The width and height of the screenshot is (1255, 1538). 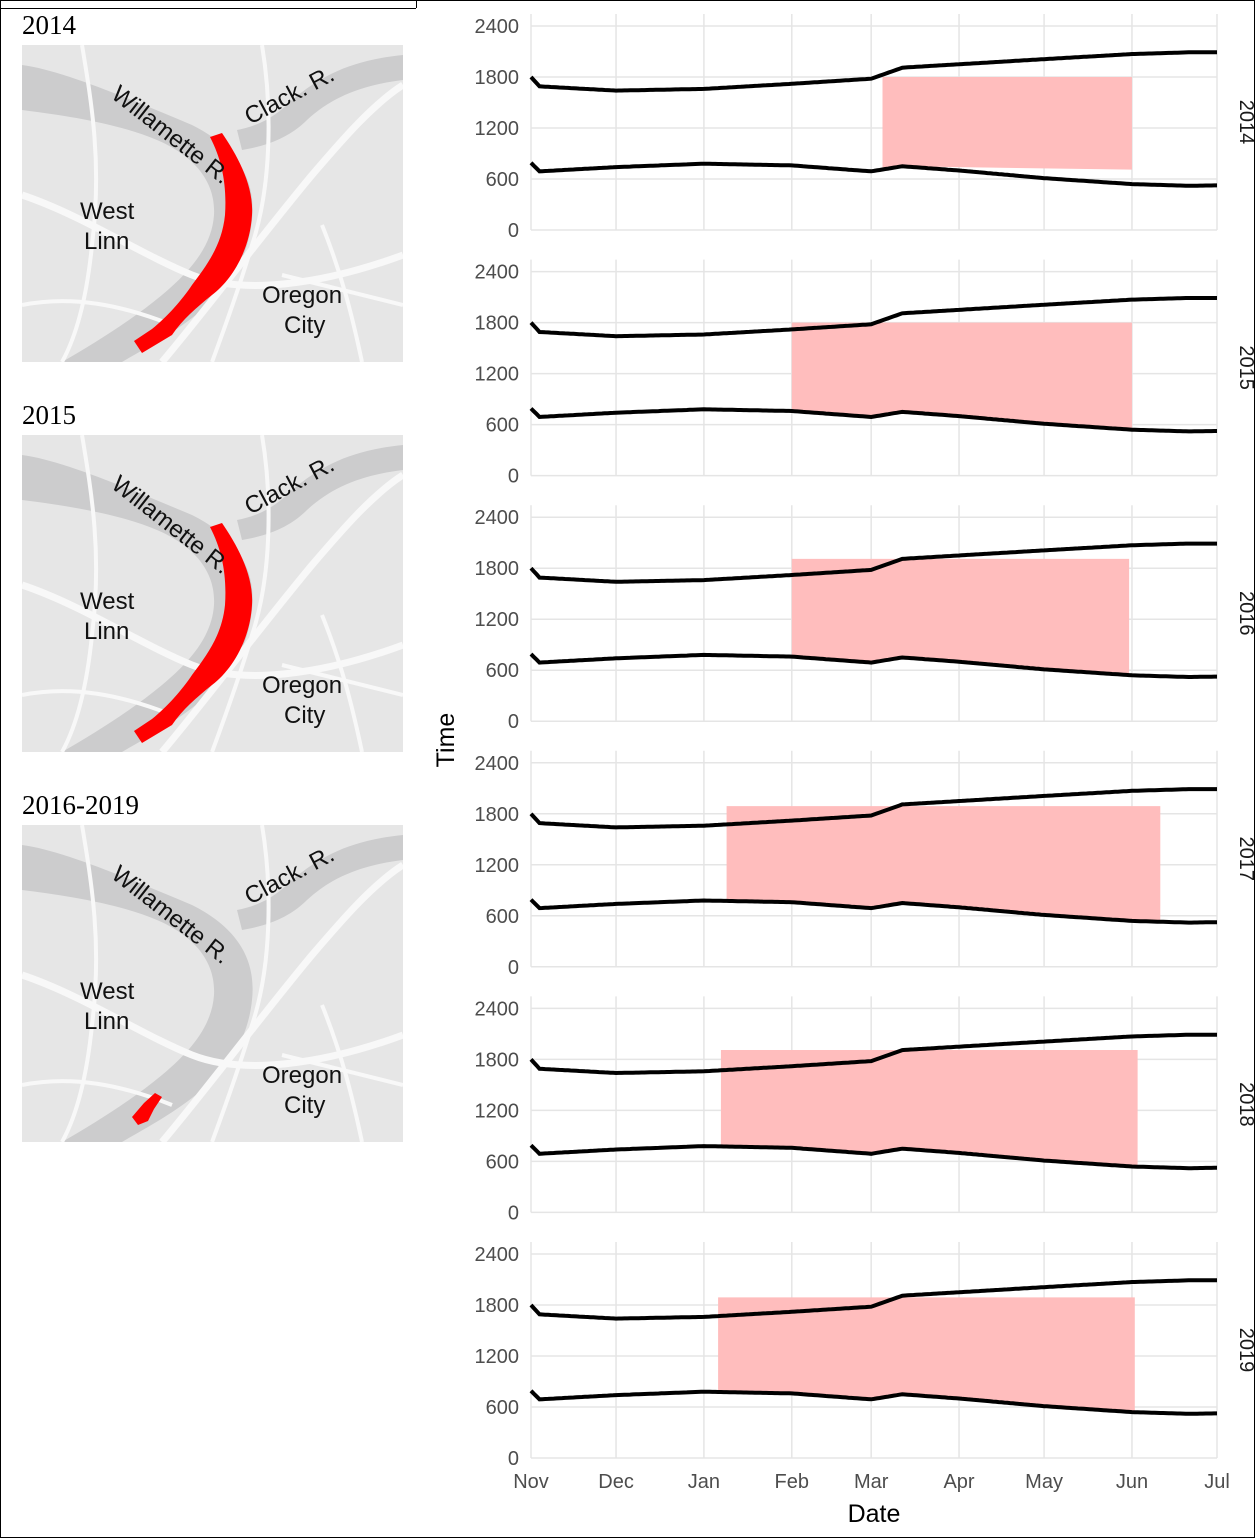 What do you see at coordinates (865, 864) in the screenshot?
I see `facet-panel-2017: 0 600 1200 1800 2400 2017` at bounding box center [865, 864].